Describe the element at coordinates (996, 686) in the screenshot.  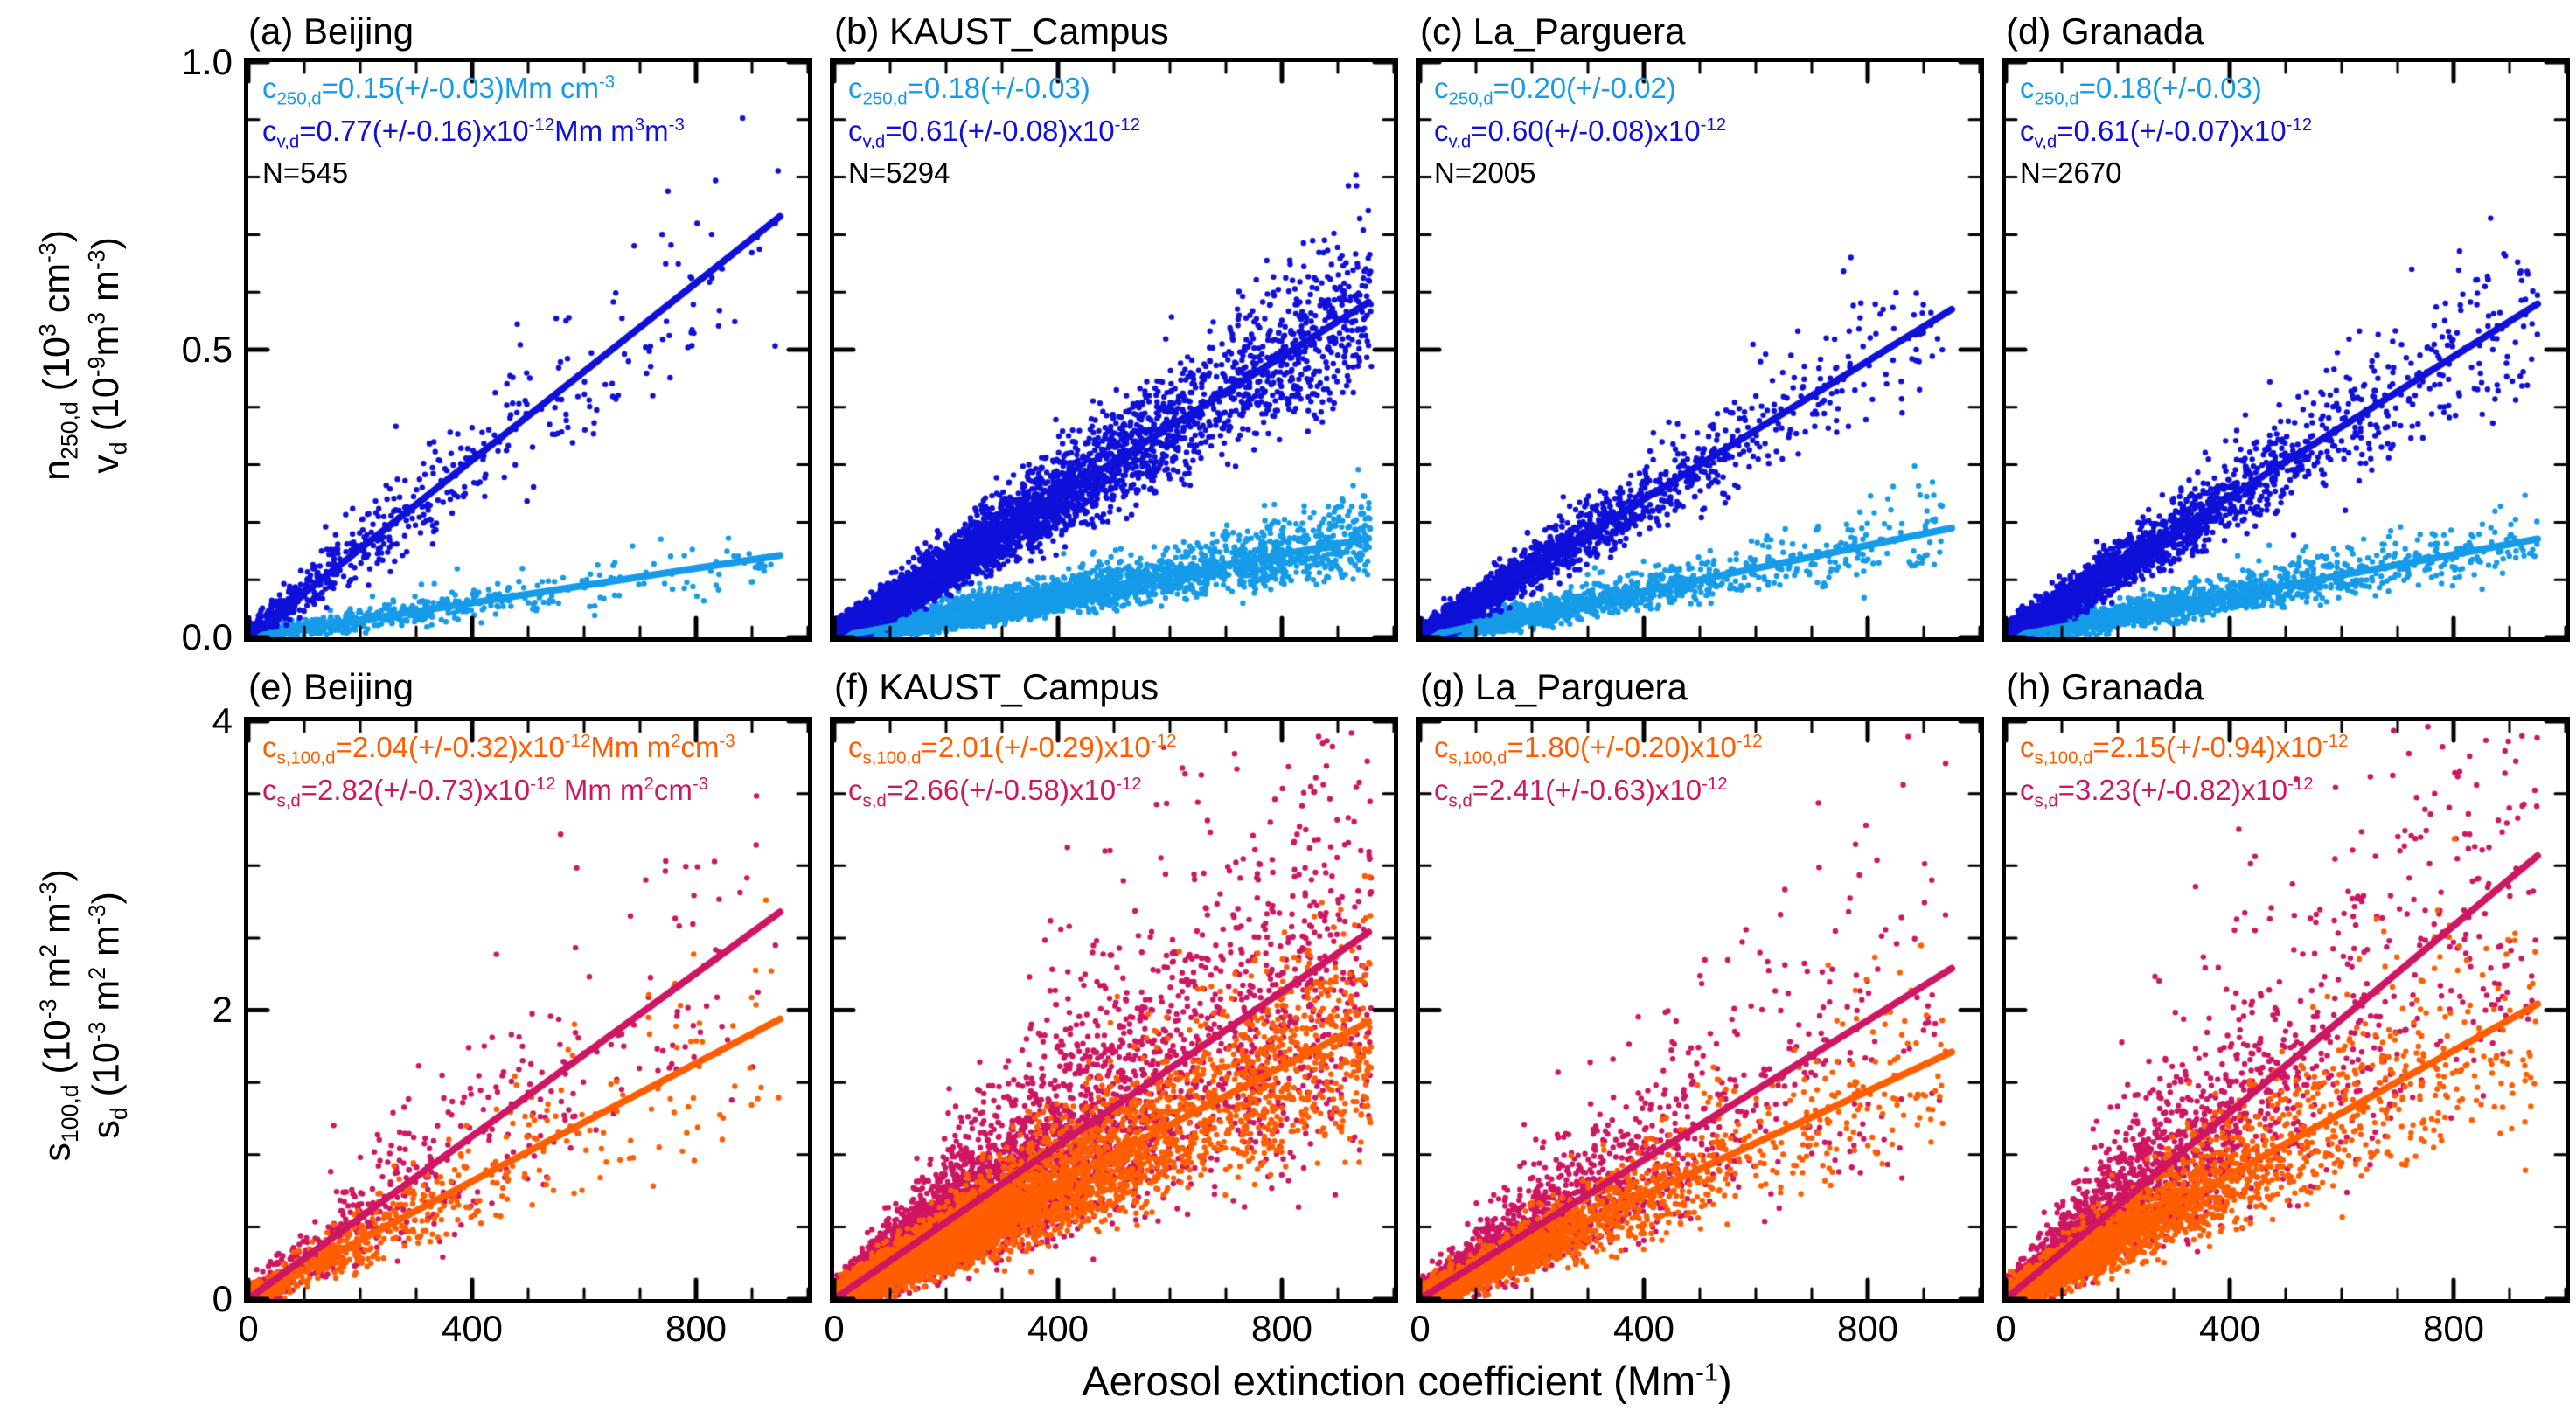
I see `panel-title-f: (f) KAUST_Campus` at that location.